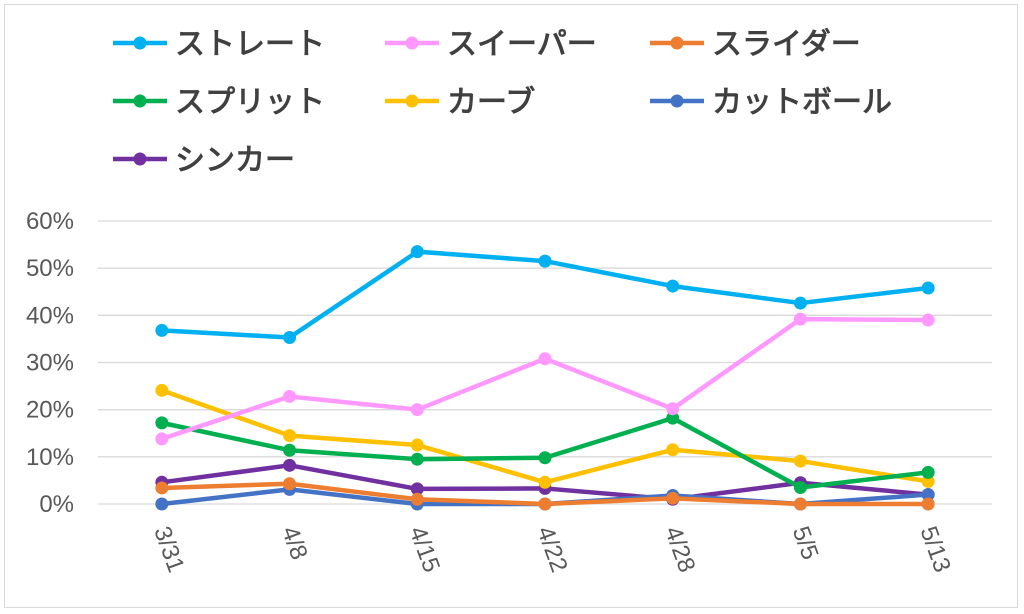 This screenshot has width=1024, height=614. I want to click on x-tick-label: 5/13, so click(935, 549).